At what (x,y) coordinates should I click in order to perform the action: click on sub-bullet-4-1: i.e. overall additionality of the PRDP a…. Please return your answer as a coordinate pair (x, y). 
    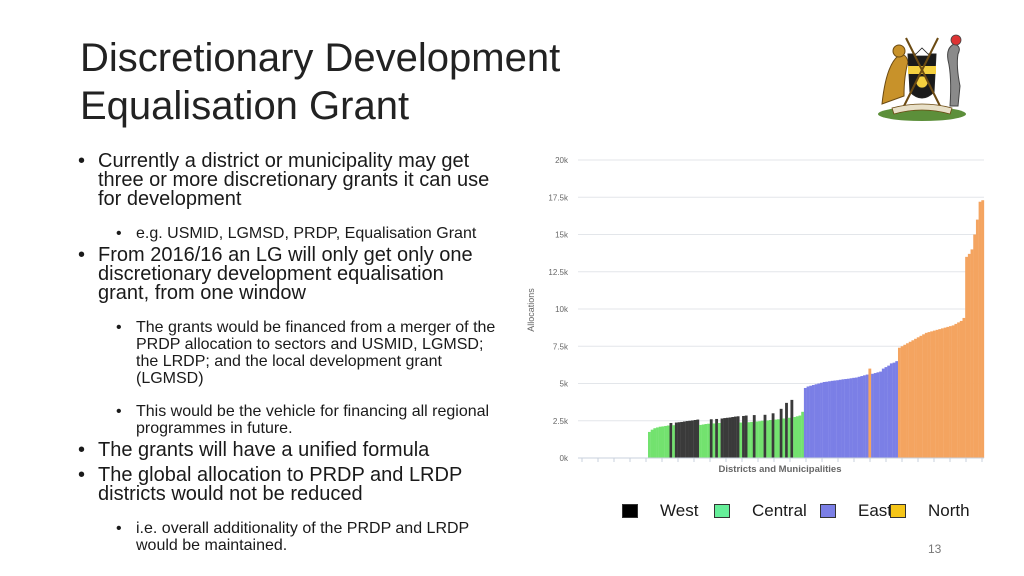
    Looking at the image, I should click on (307, 537).